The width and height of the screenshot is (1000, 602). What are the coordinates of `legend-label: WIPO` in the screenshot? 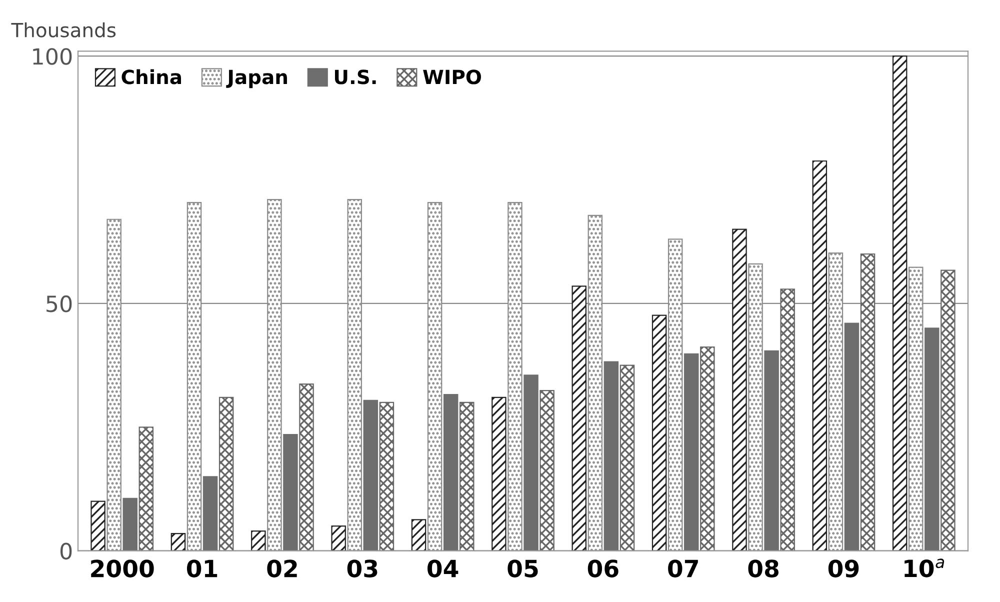 It's located at (452, 77).